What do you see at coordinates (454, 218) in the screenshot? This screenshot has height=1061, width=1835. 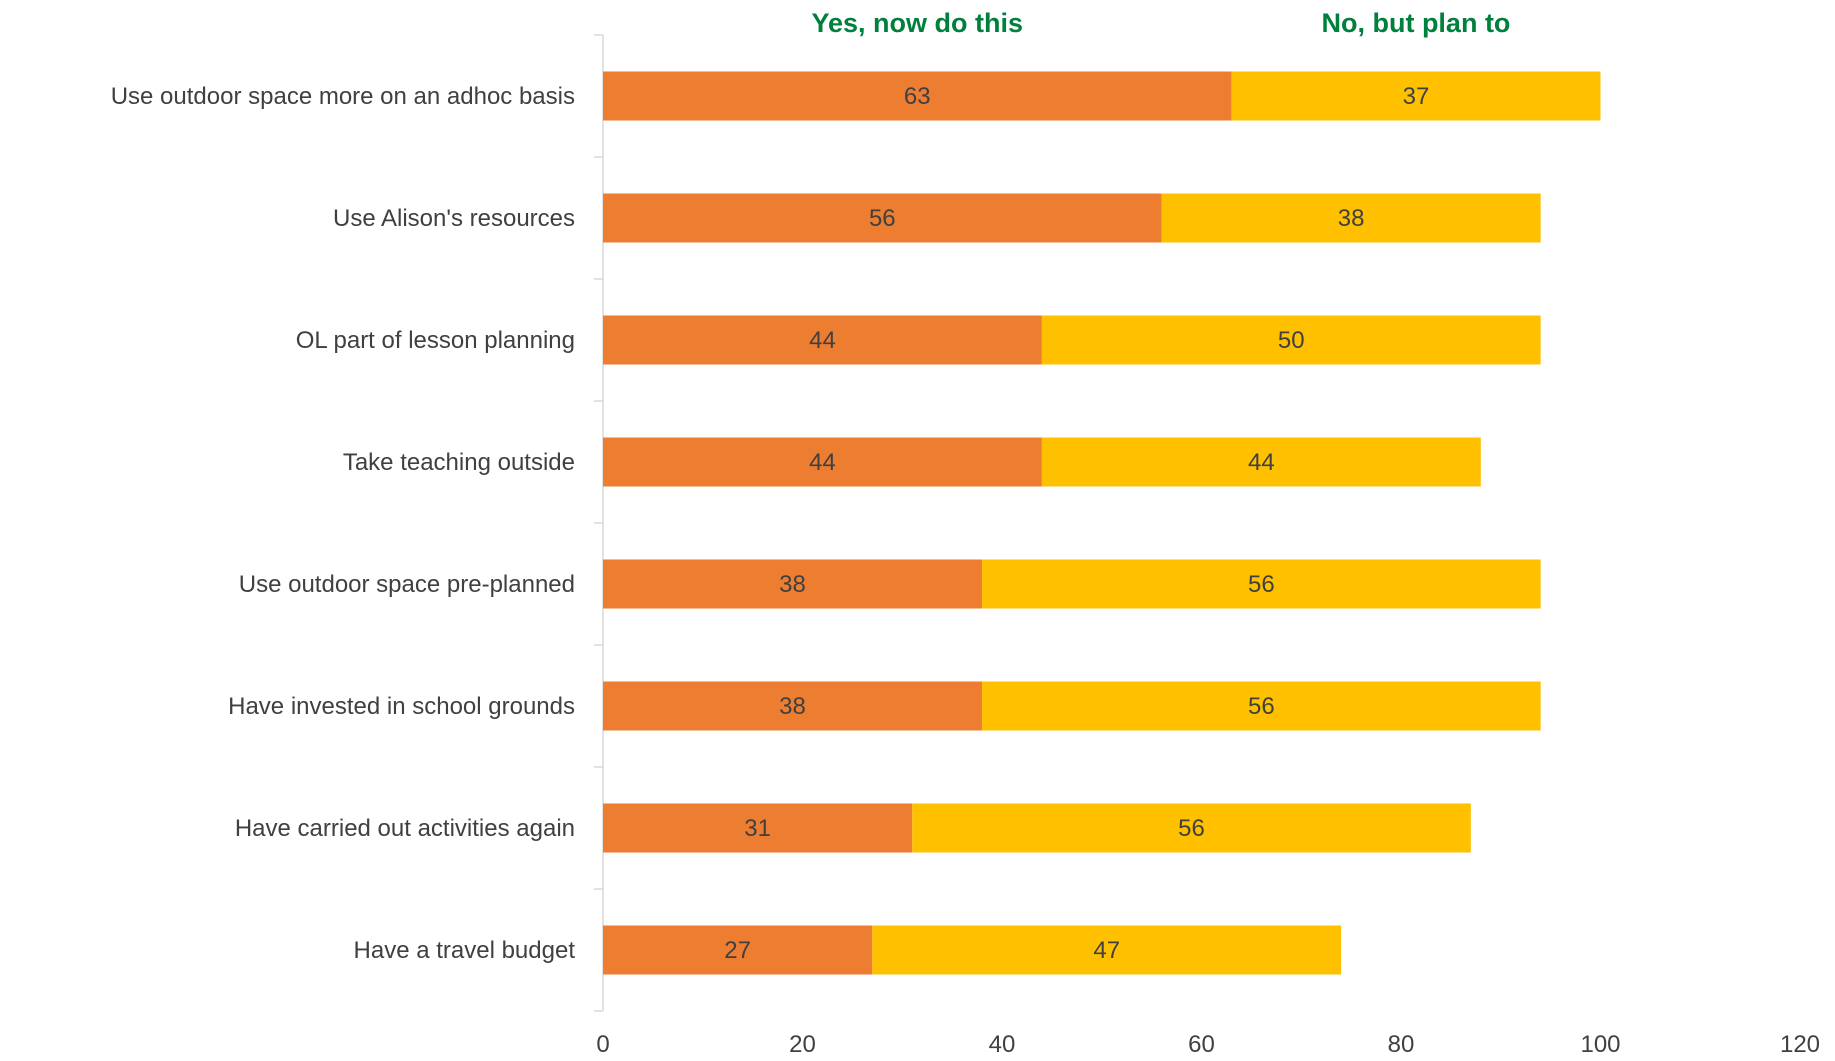 I see `category-label: Use Alison's resources` at bounding box center [454, 218].